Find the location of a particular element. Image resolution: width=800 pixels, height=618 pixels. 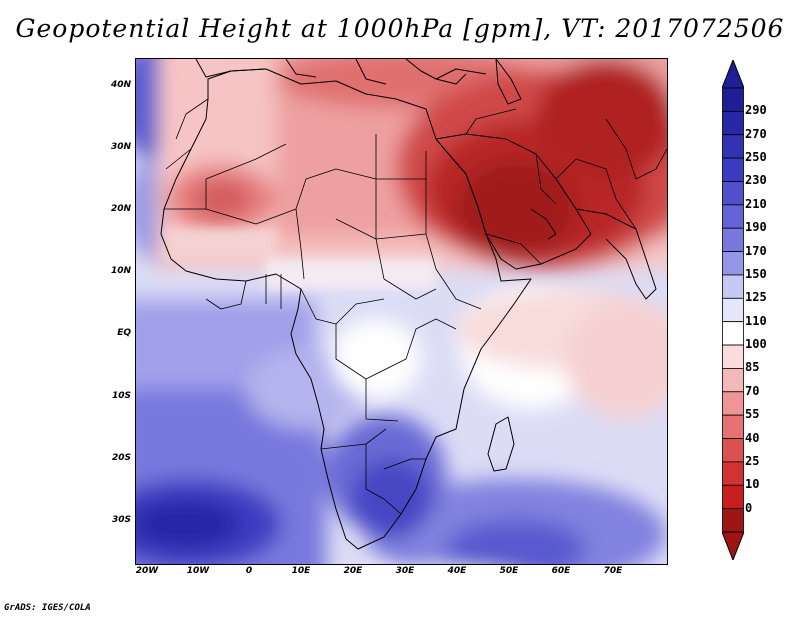

colorbar-level-label: 190 is located at coordinates (756, 227).